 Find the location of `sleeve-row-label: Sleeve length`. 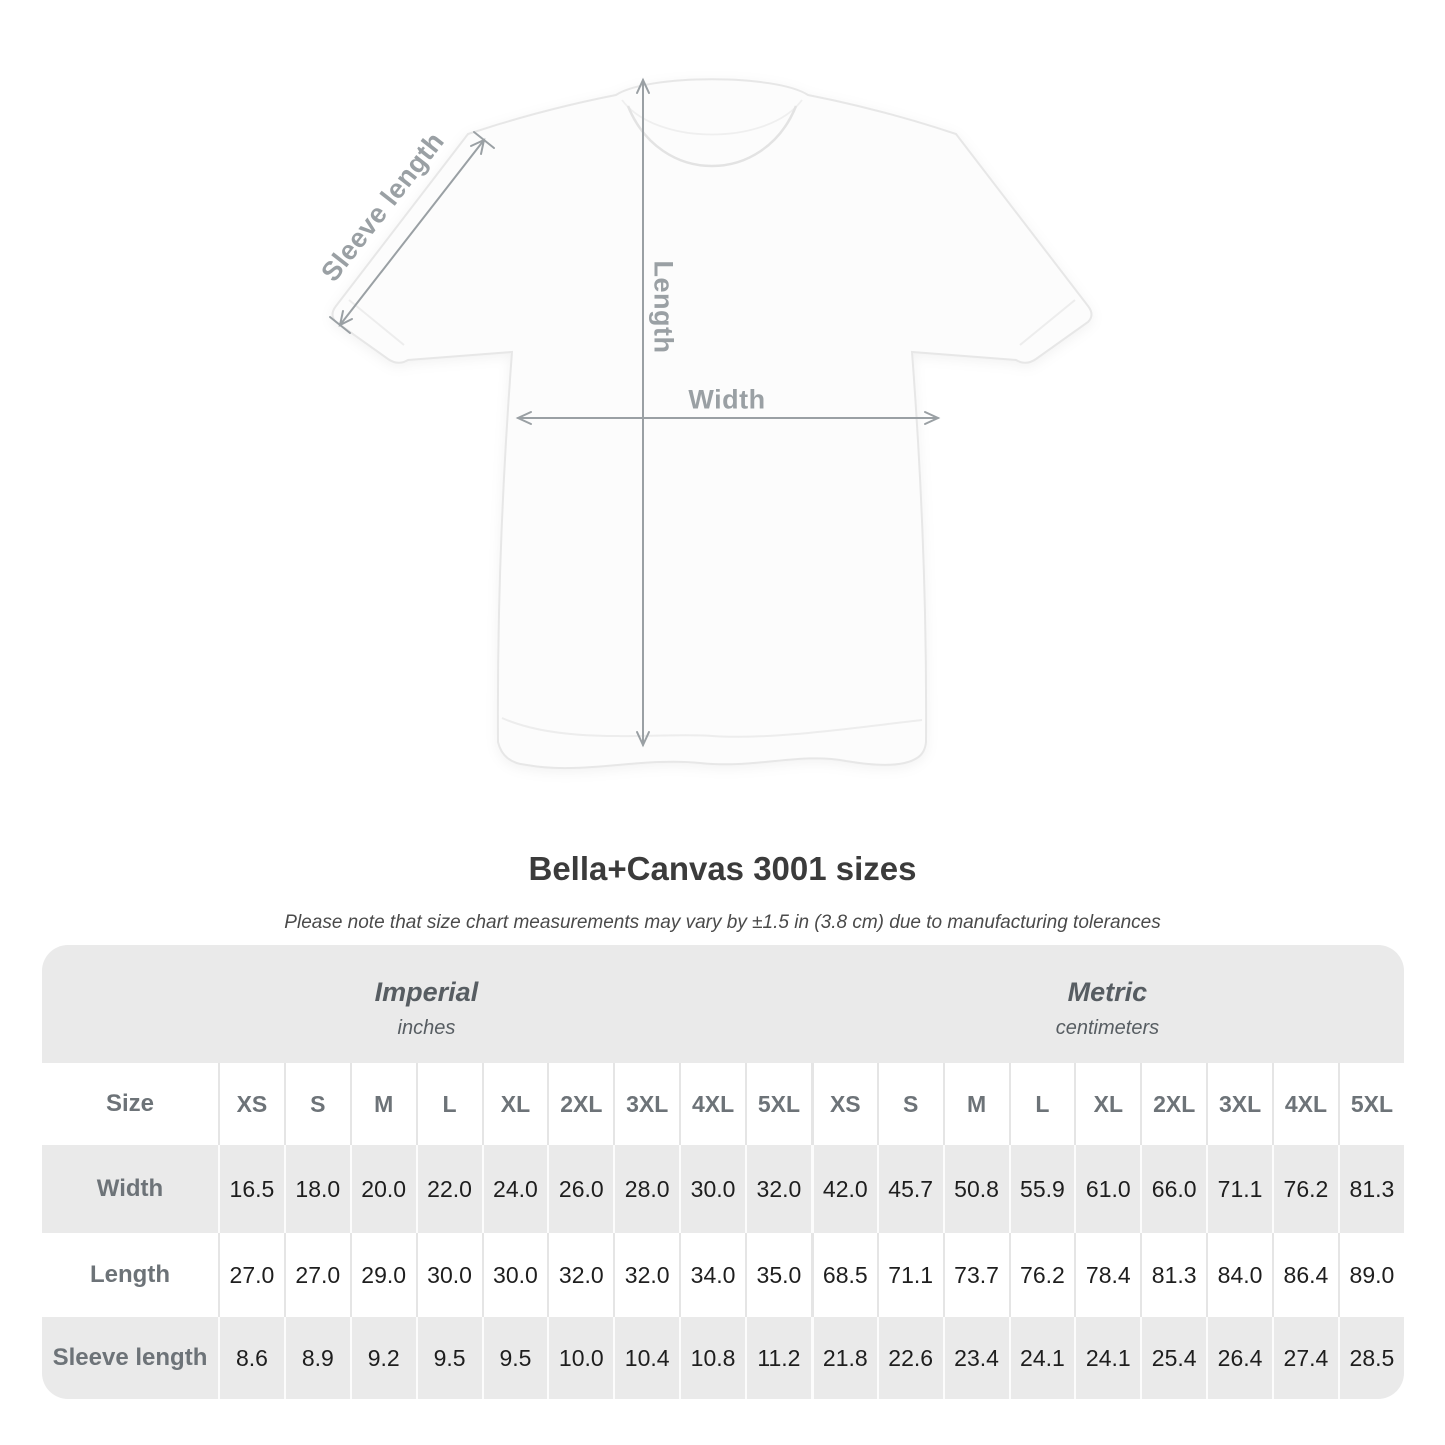

sleeve-row-label: Sleeve length is located at coordinates (130, 1358).